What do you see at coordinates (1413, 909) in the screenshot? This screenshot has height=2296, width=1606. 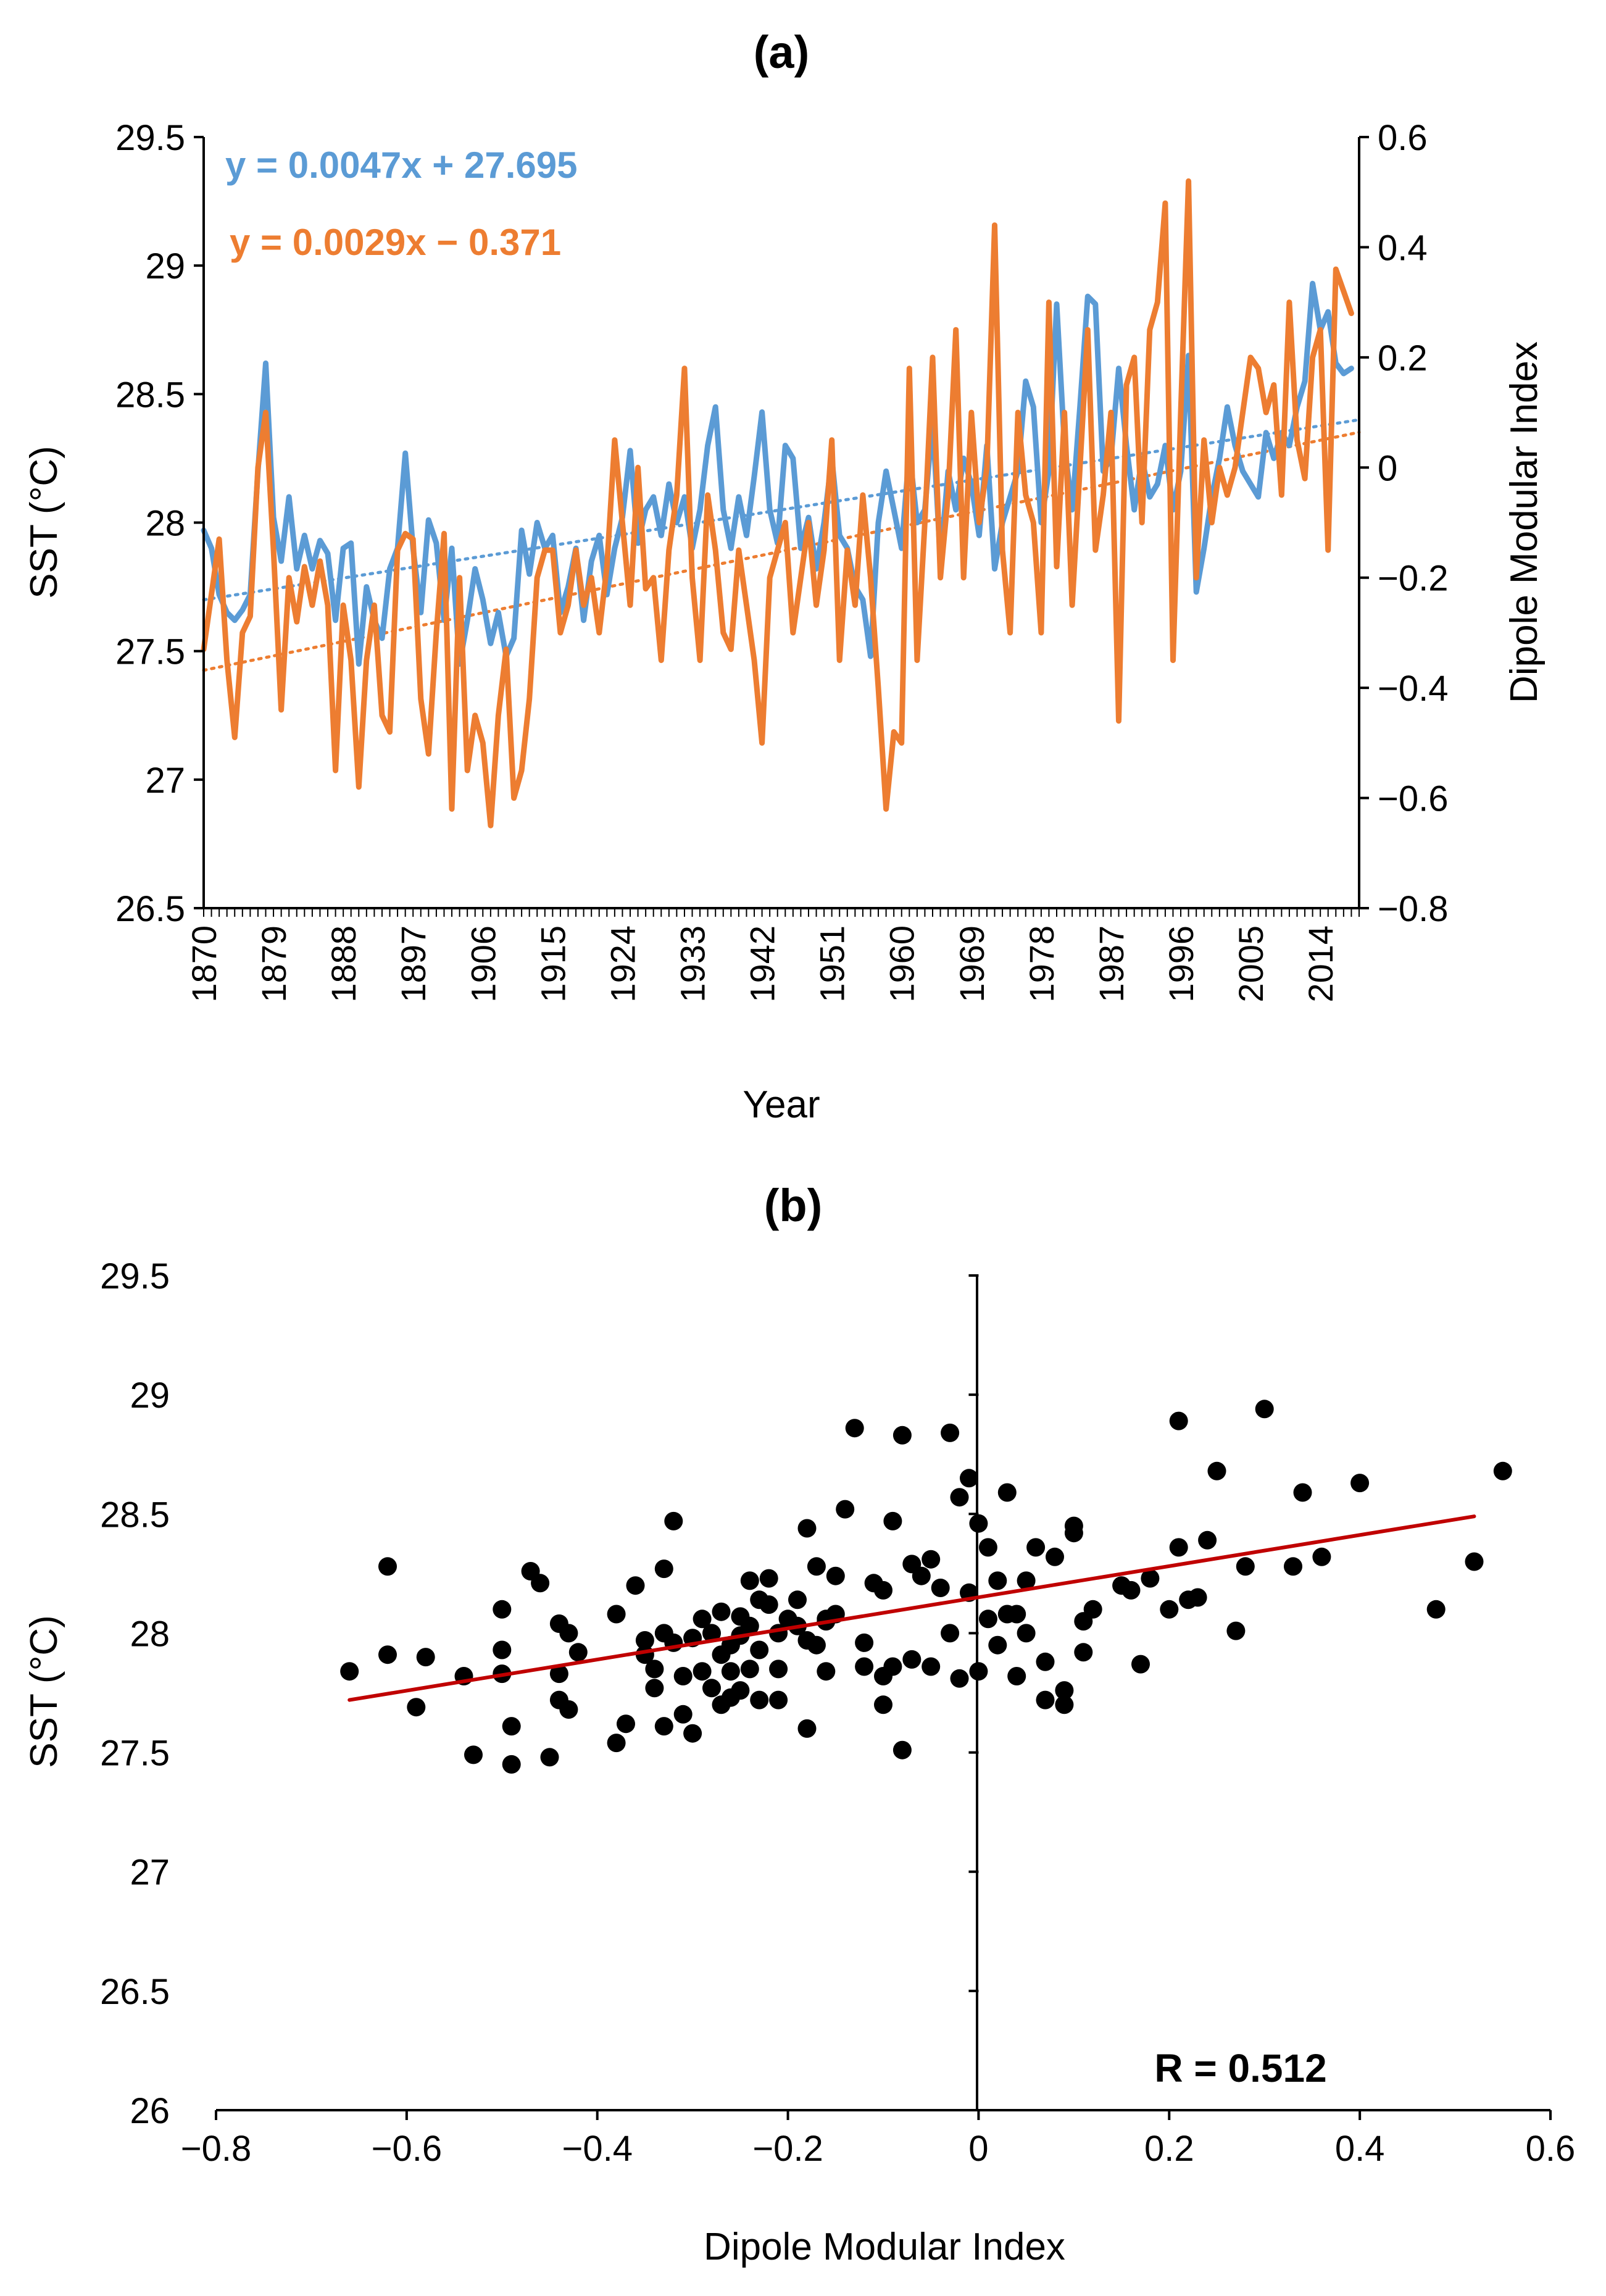 I see `y-right-tick-label: −0.8` at bounding box center [1413, 909].